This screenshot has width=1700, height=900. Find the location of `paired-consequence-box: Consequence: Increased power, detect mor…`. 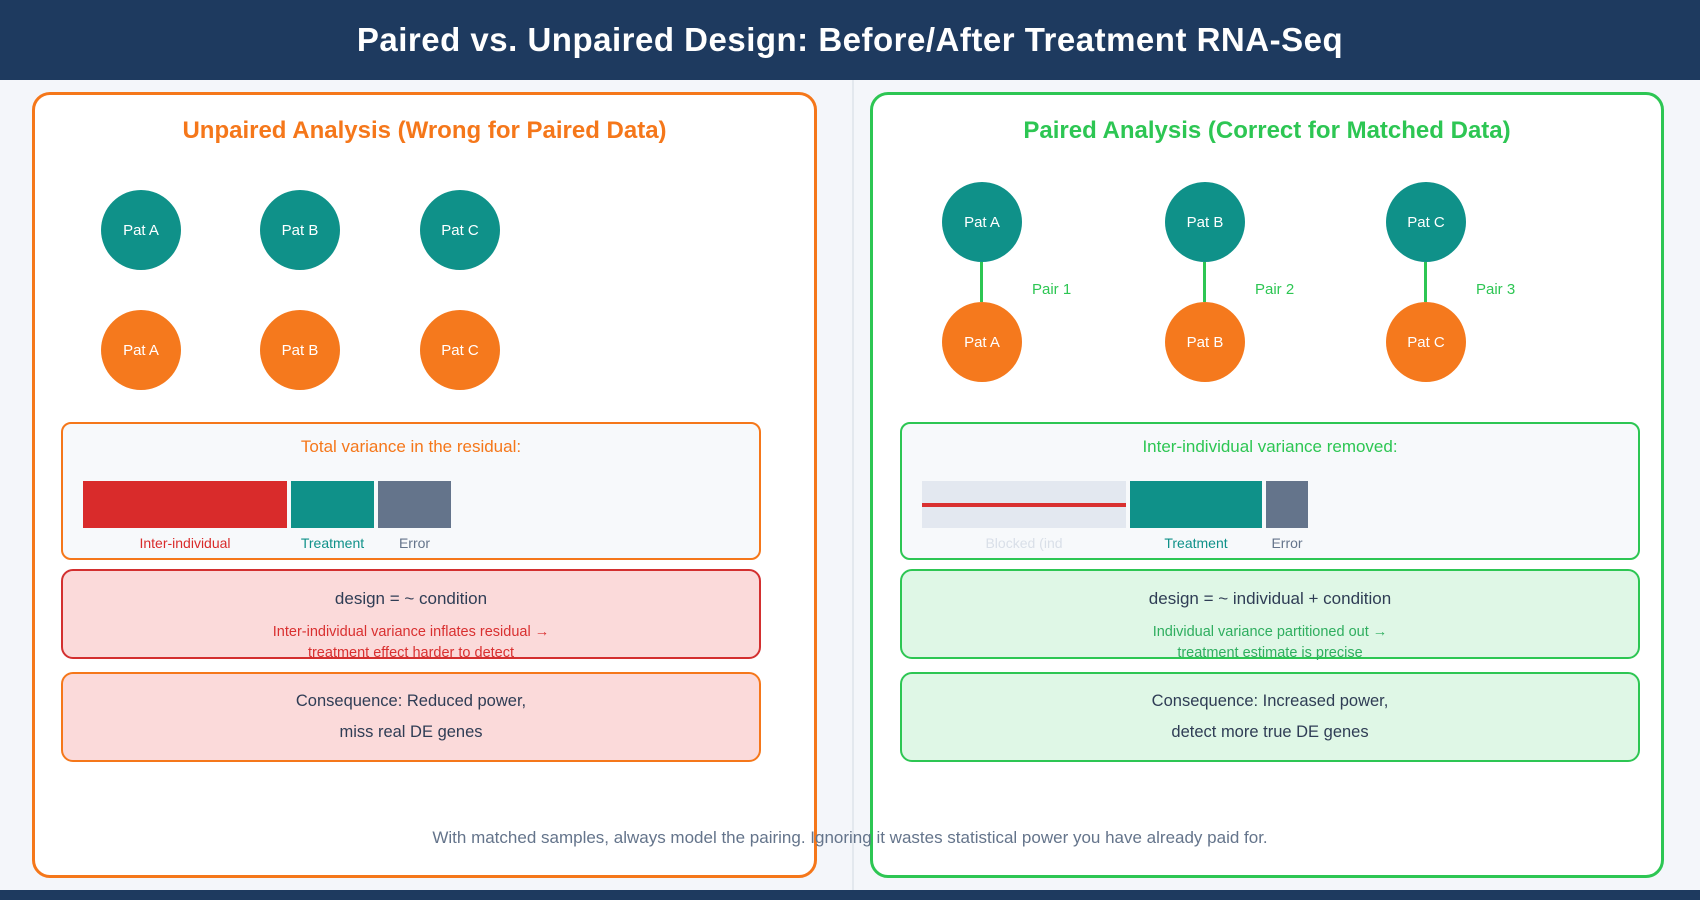

paired-consequence-box: Consequence: Increased power, detect mor… is located at coordinates (1270, 717).